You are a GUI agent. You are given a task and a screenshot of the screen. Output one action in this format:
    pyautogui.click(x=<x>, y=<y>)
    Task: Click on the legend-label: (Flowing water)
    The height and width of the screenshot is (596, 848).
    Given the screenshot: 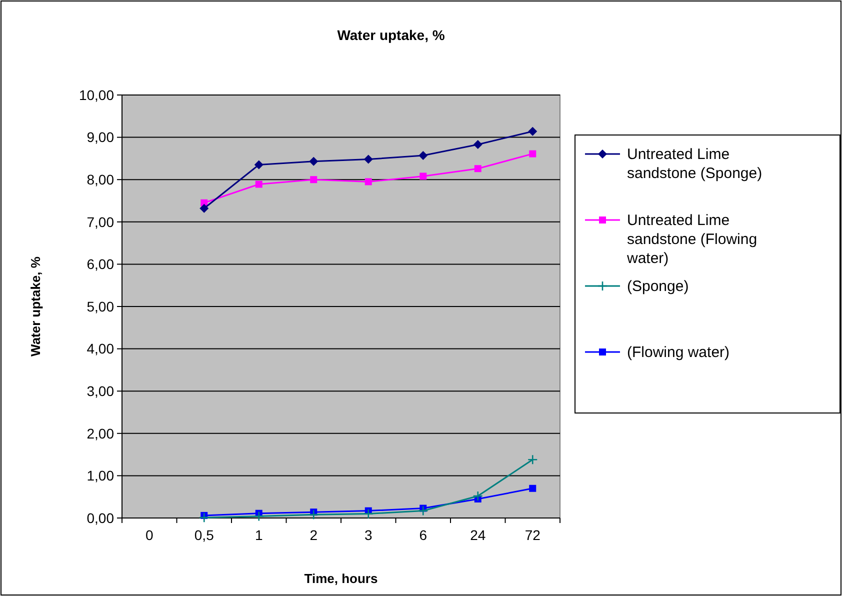 What is the action you would take?
    pyautogui.click(x=678, y=352)
    